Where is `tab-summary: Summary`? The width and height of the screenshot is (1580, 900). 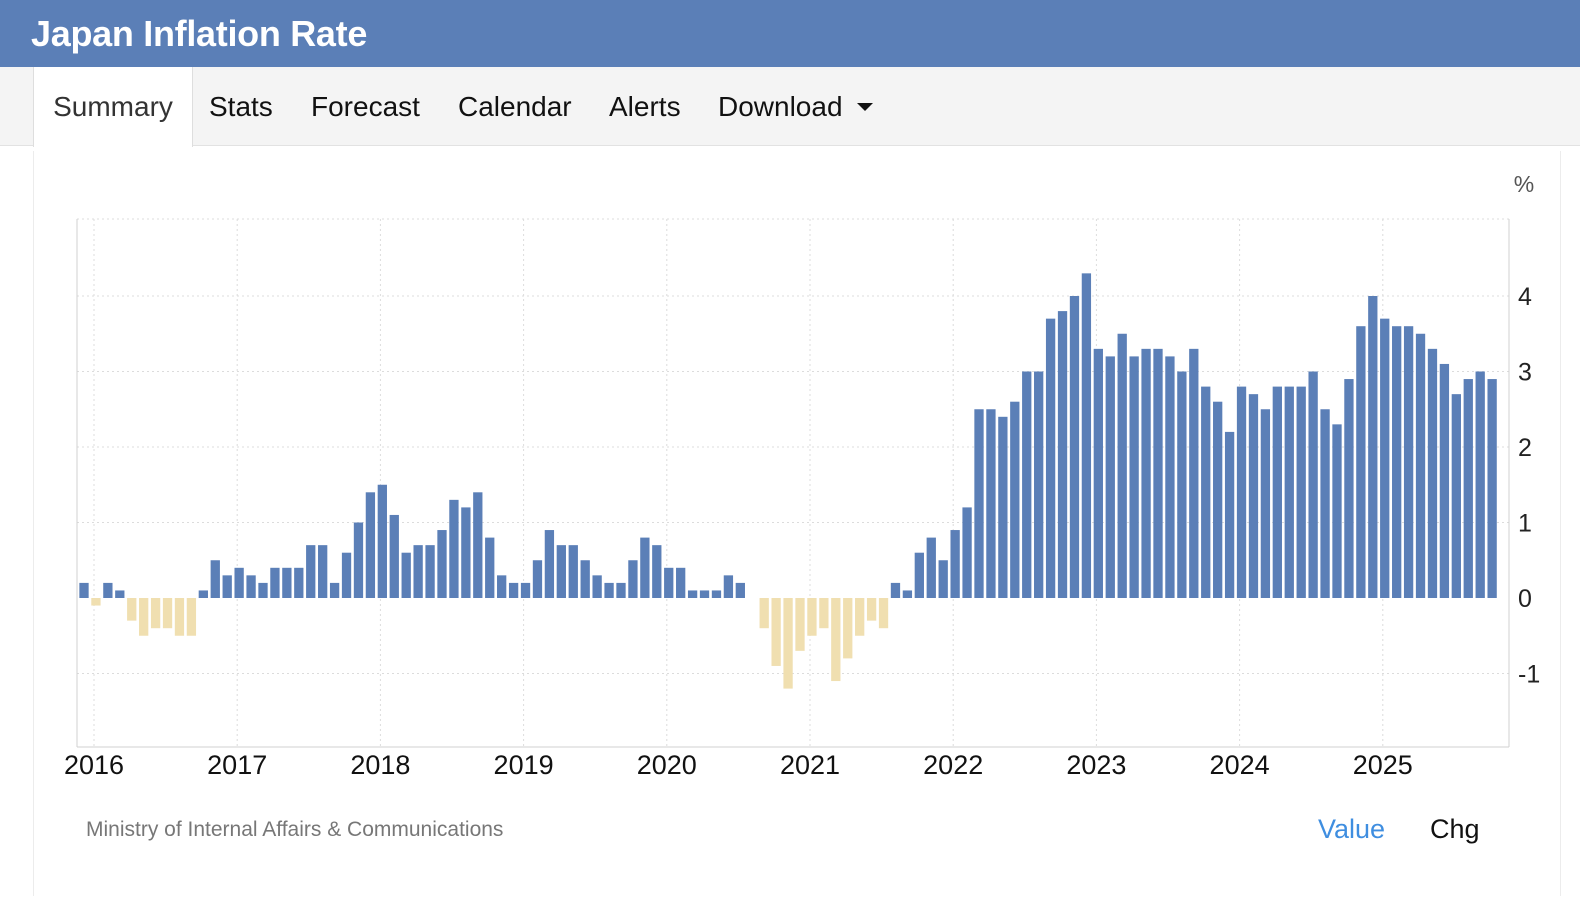 tab-summary: Summary is located at coordinates (113, 107).